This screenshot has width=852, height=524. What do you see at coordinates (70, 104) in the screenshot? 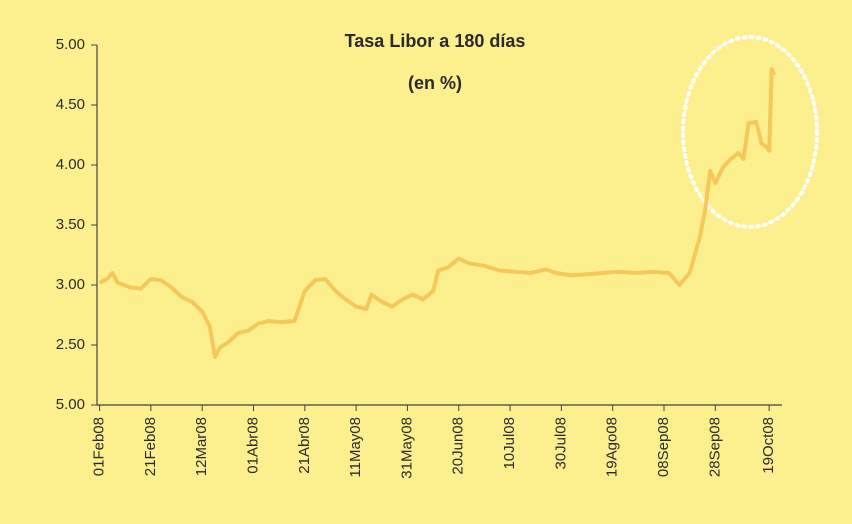
I see `y-tick-label: 4.50` at bounding box center [70, 104].